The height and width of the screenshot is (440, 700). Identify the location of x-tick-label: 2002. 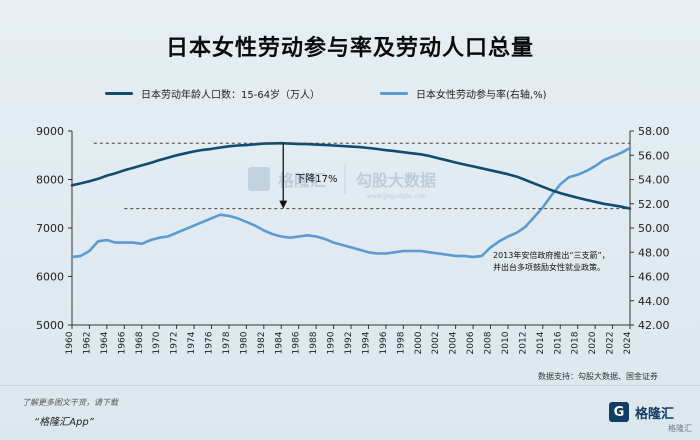
(436, 343).